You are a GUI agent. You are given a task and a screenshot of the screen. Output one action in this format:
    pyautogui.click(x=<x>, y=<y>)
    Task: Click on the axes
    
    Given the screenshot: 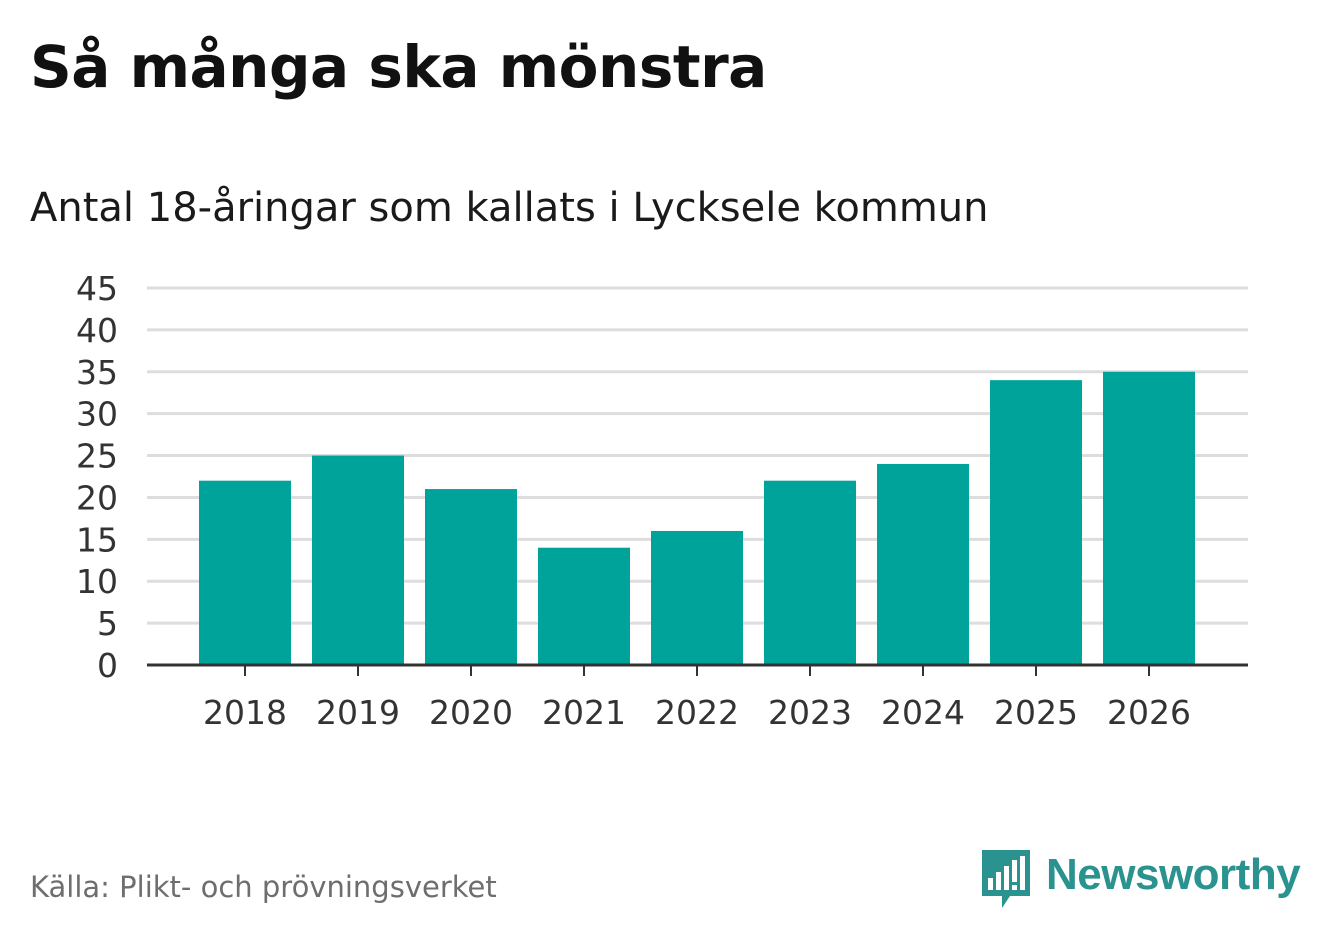 What is the action you would take?
    pyautogui.click(x=697, y=669)
    